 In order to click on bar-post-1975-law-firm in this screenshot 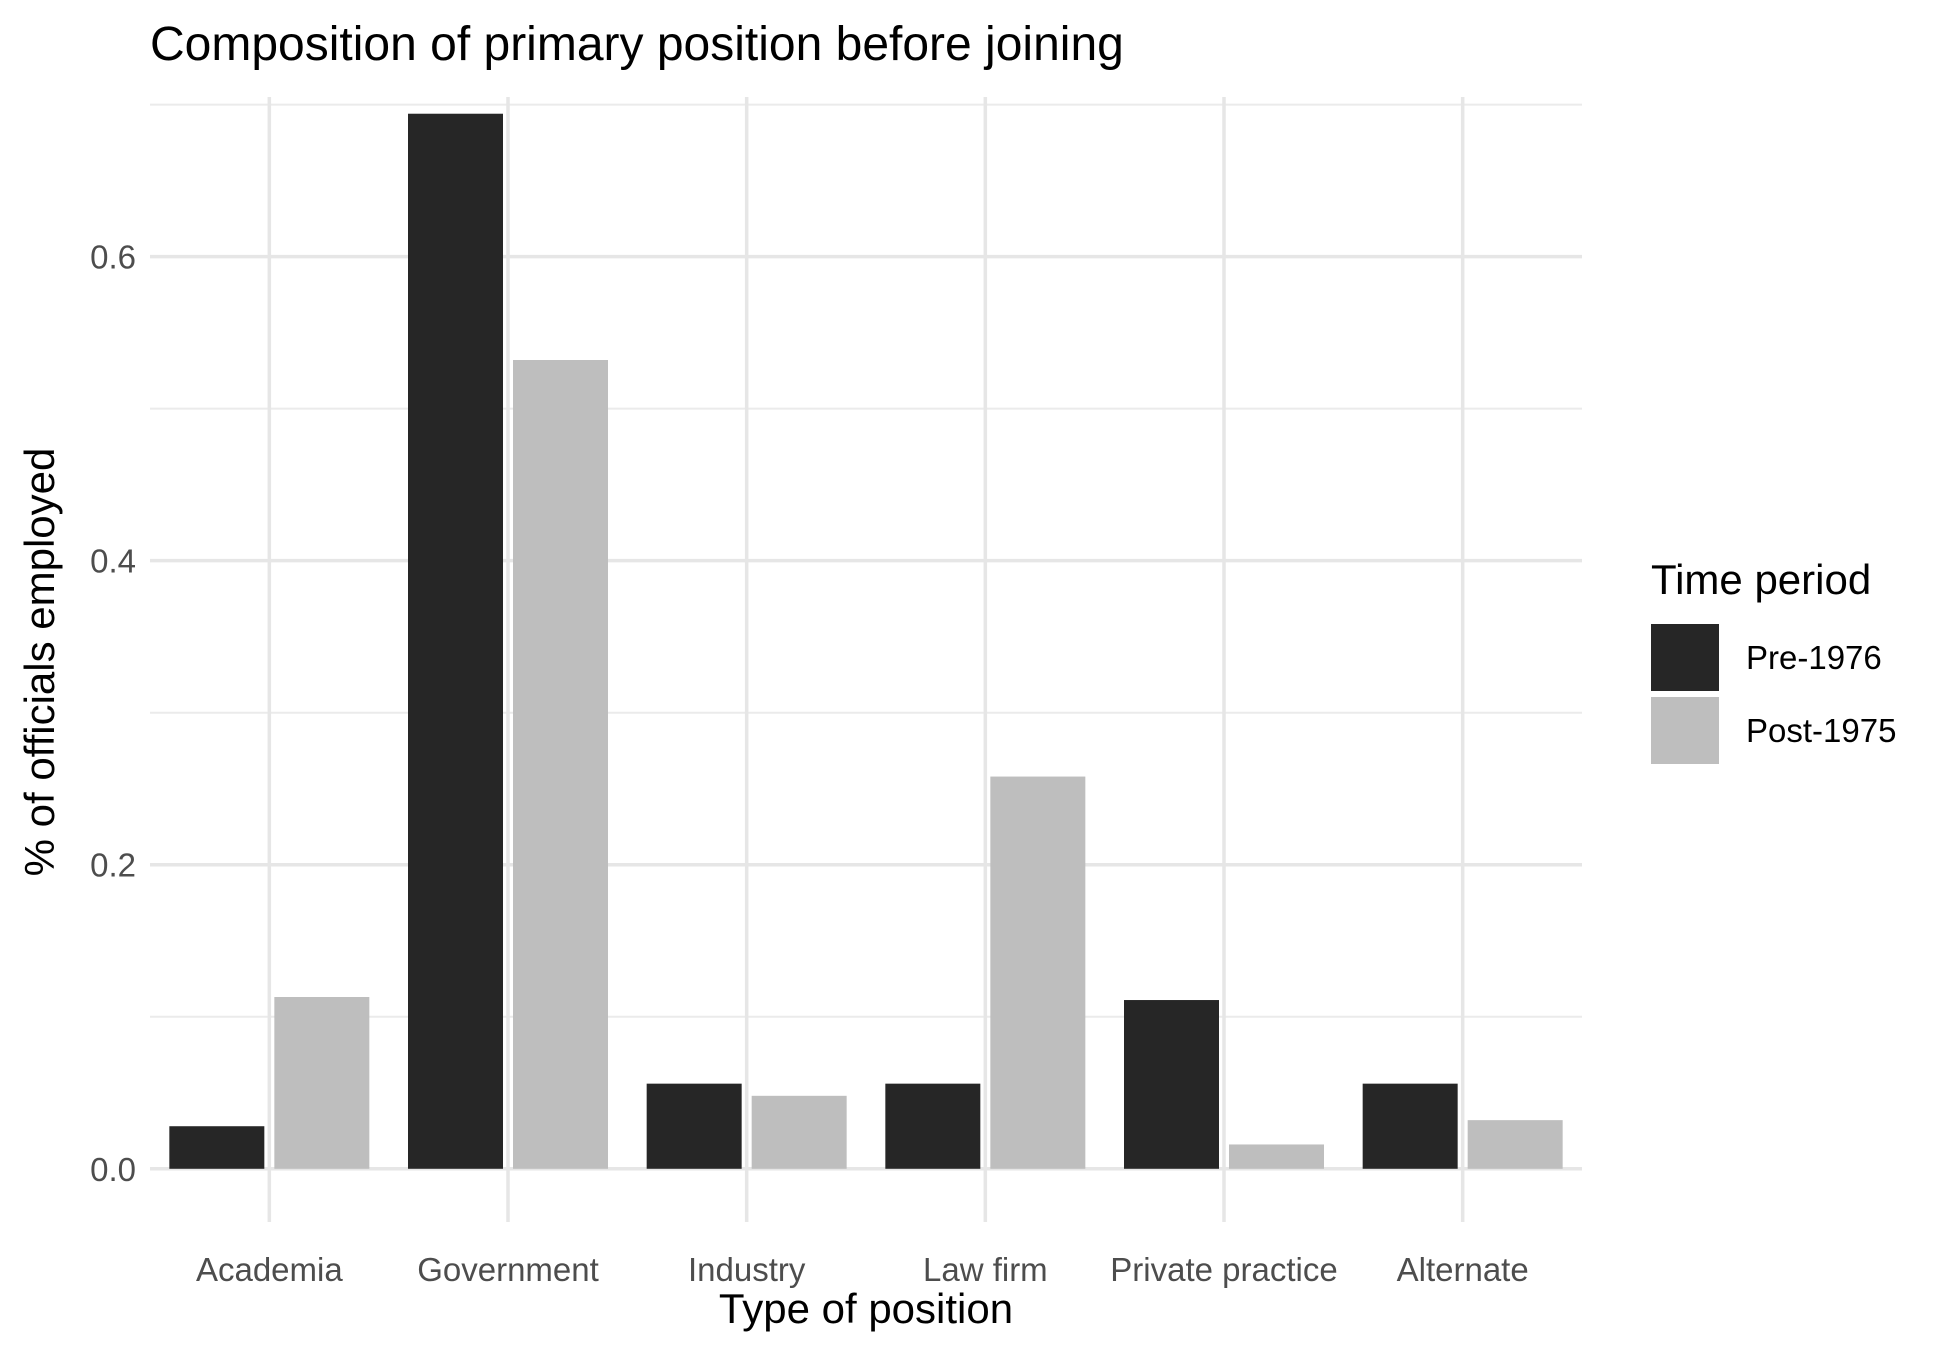, I will do `click(1038, 972)`.